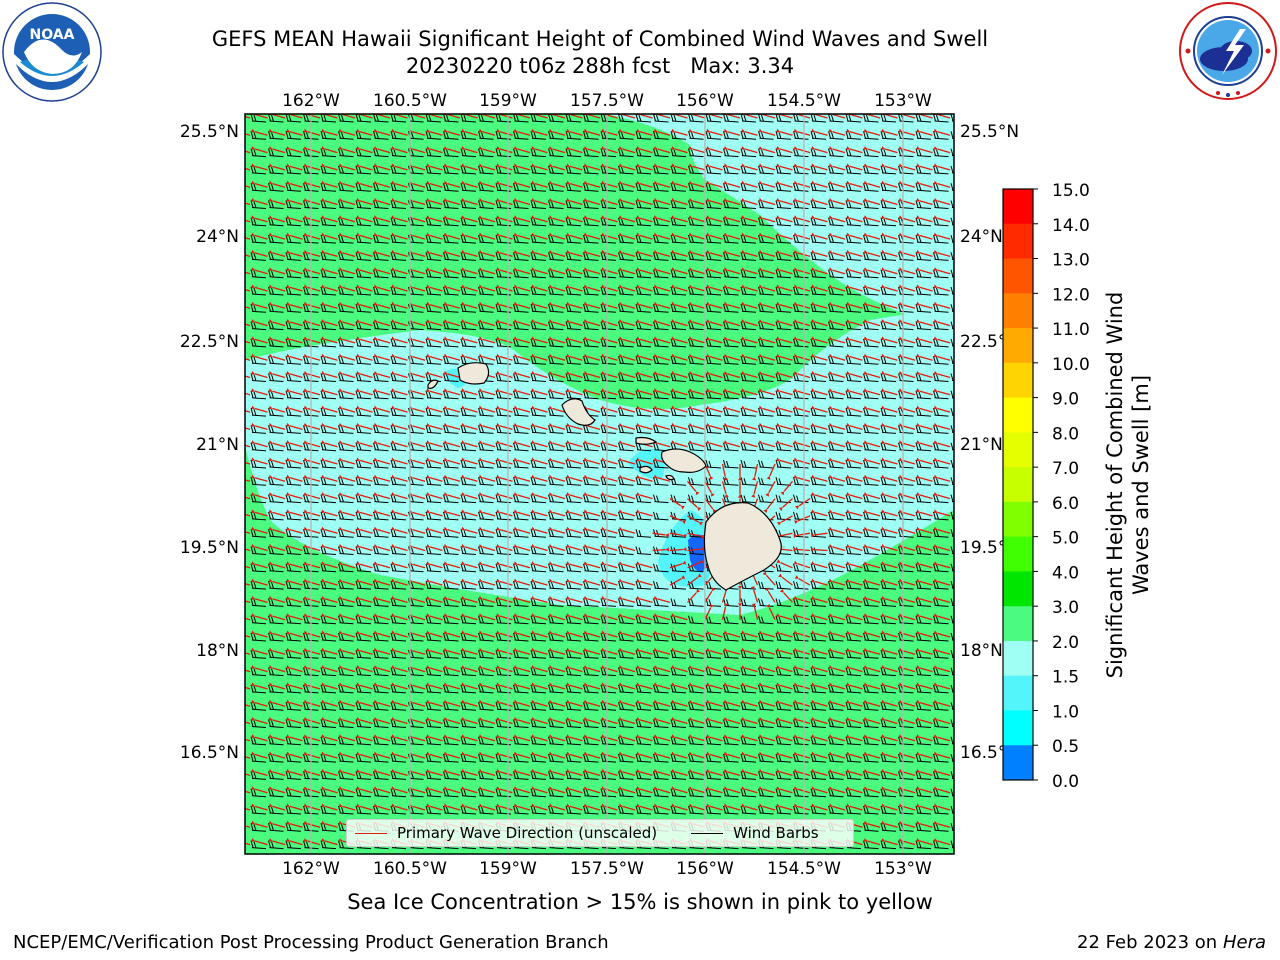 The height and width of the screenshot is (960, 1280). I want to click on lon-tick-top: 153°W, so click(903, 101).